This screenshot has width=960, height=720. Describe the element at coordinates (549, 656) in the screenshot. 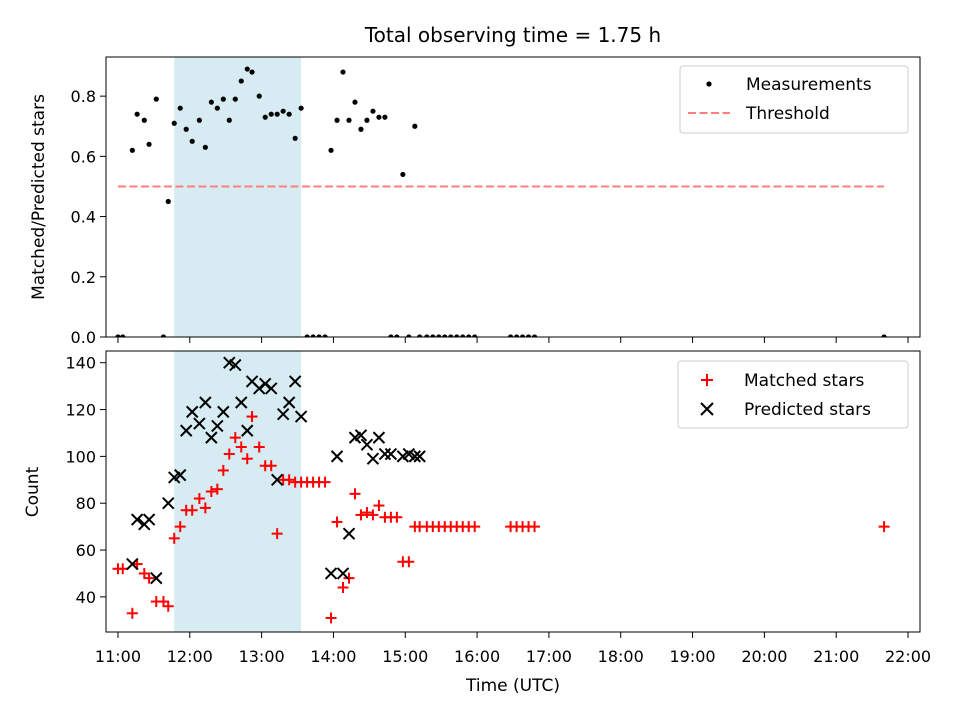

I see `x-tick-label: 17:00` at that location.